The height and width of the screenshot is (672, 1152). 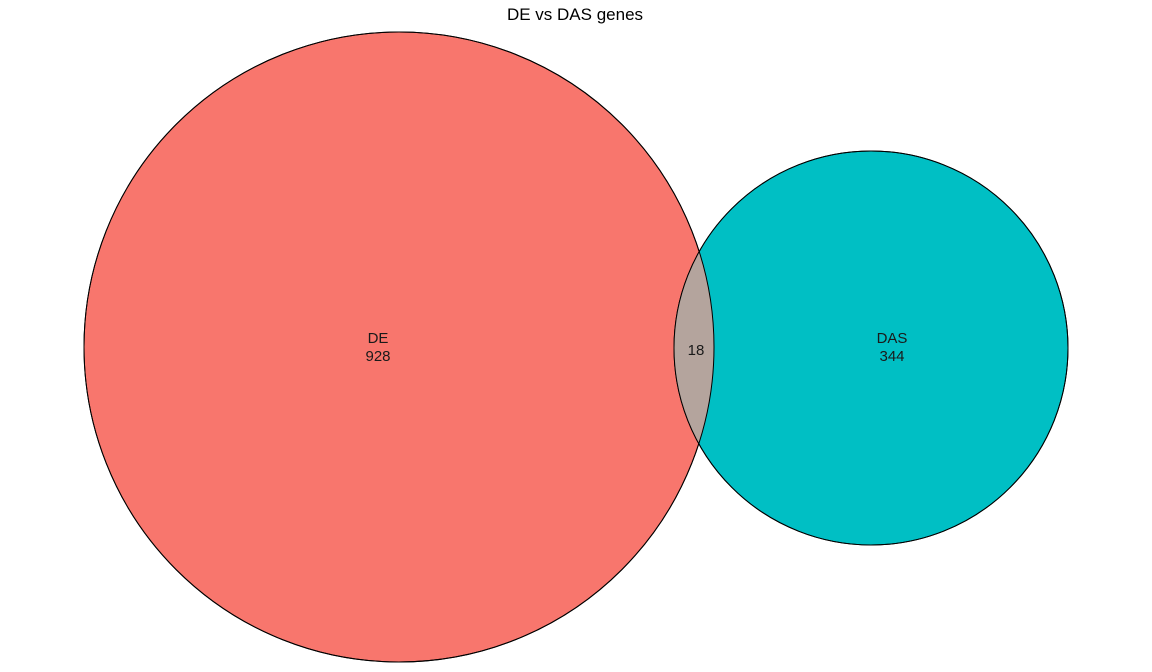 I want to click on intersection-count: 18, so click(x=696, y=350).